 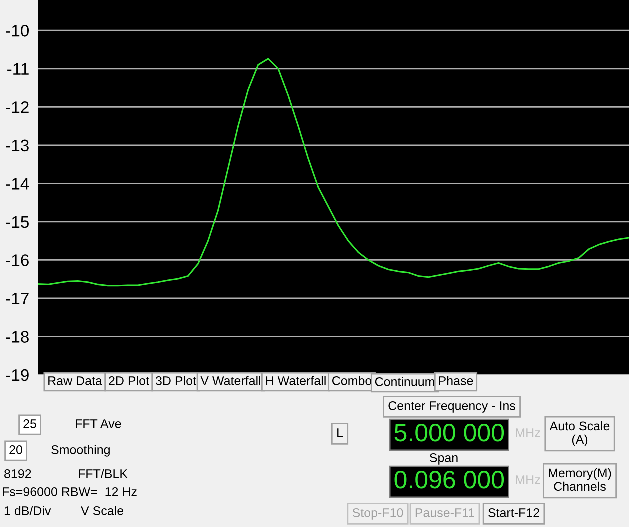 I want to click on text: Smoothing, so click(x=81, y=451).